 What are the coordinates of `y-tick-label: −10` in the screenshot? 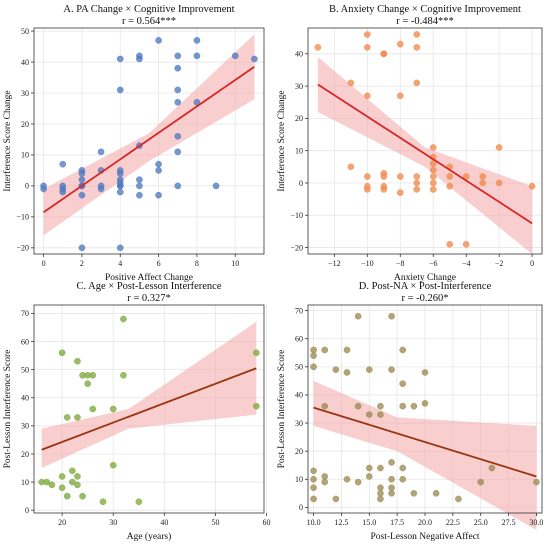 It's located at (22, 217).